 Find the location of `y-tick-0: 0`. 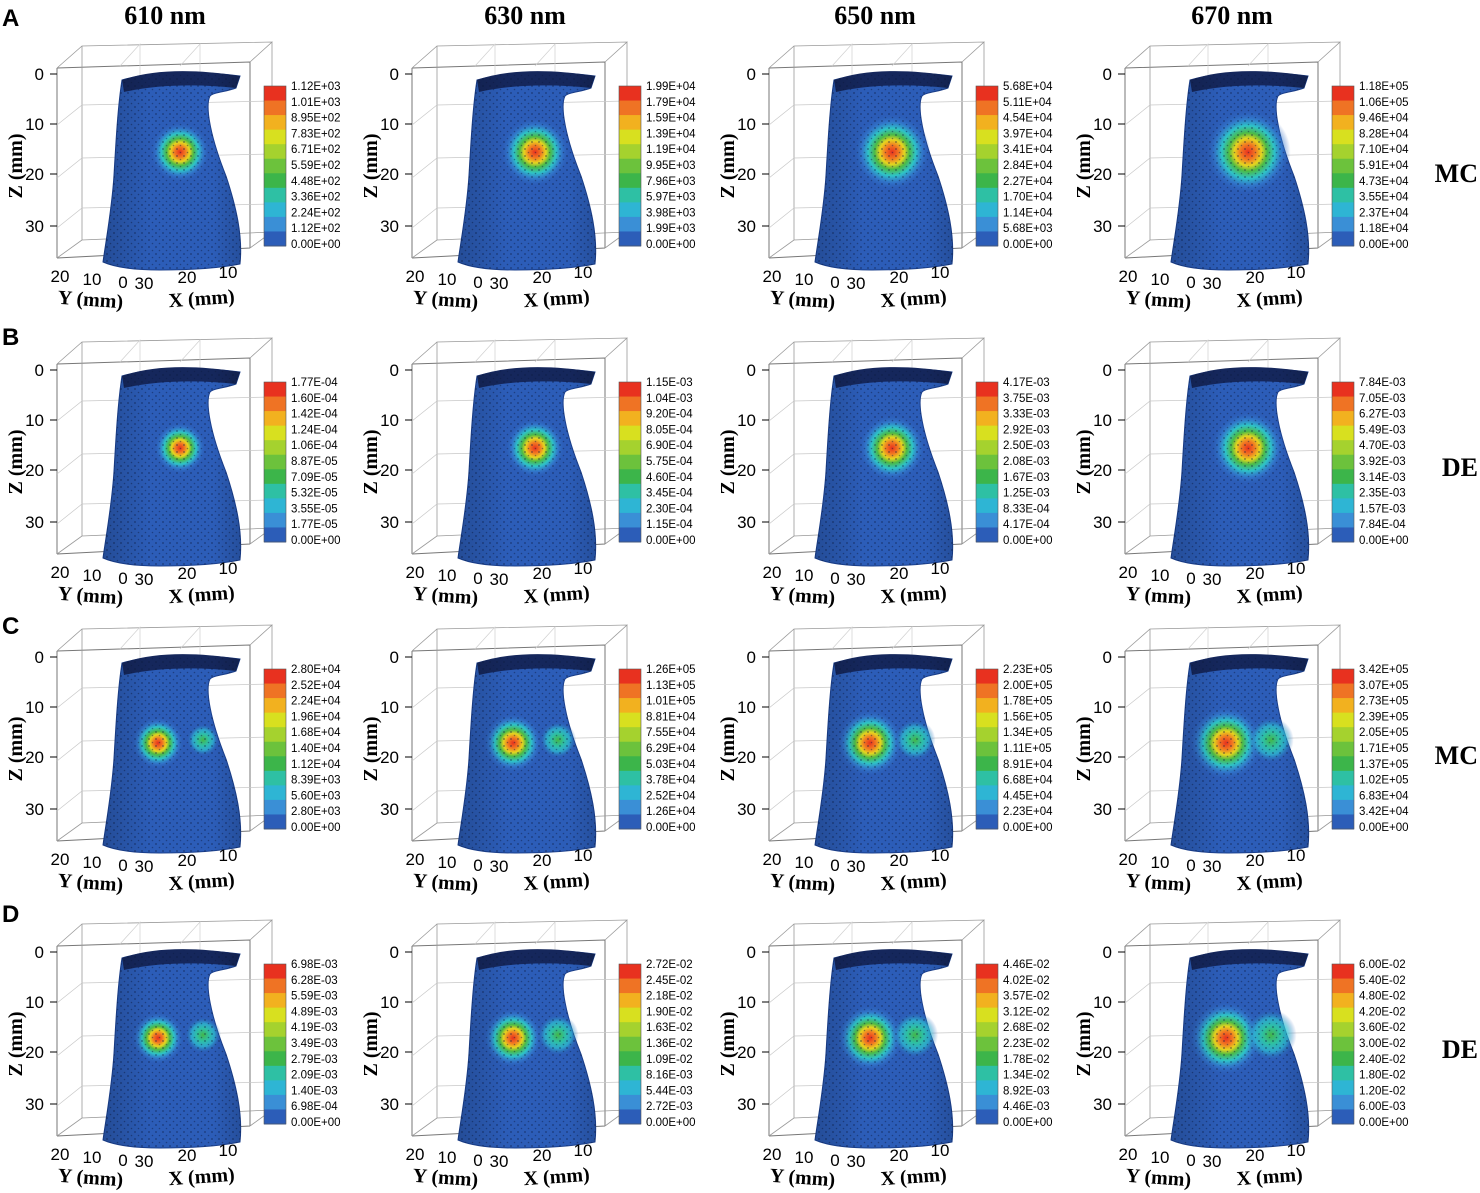

y-tick-0: 0 is located at coordinates (1190, 282).